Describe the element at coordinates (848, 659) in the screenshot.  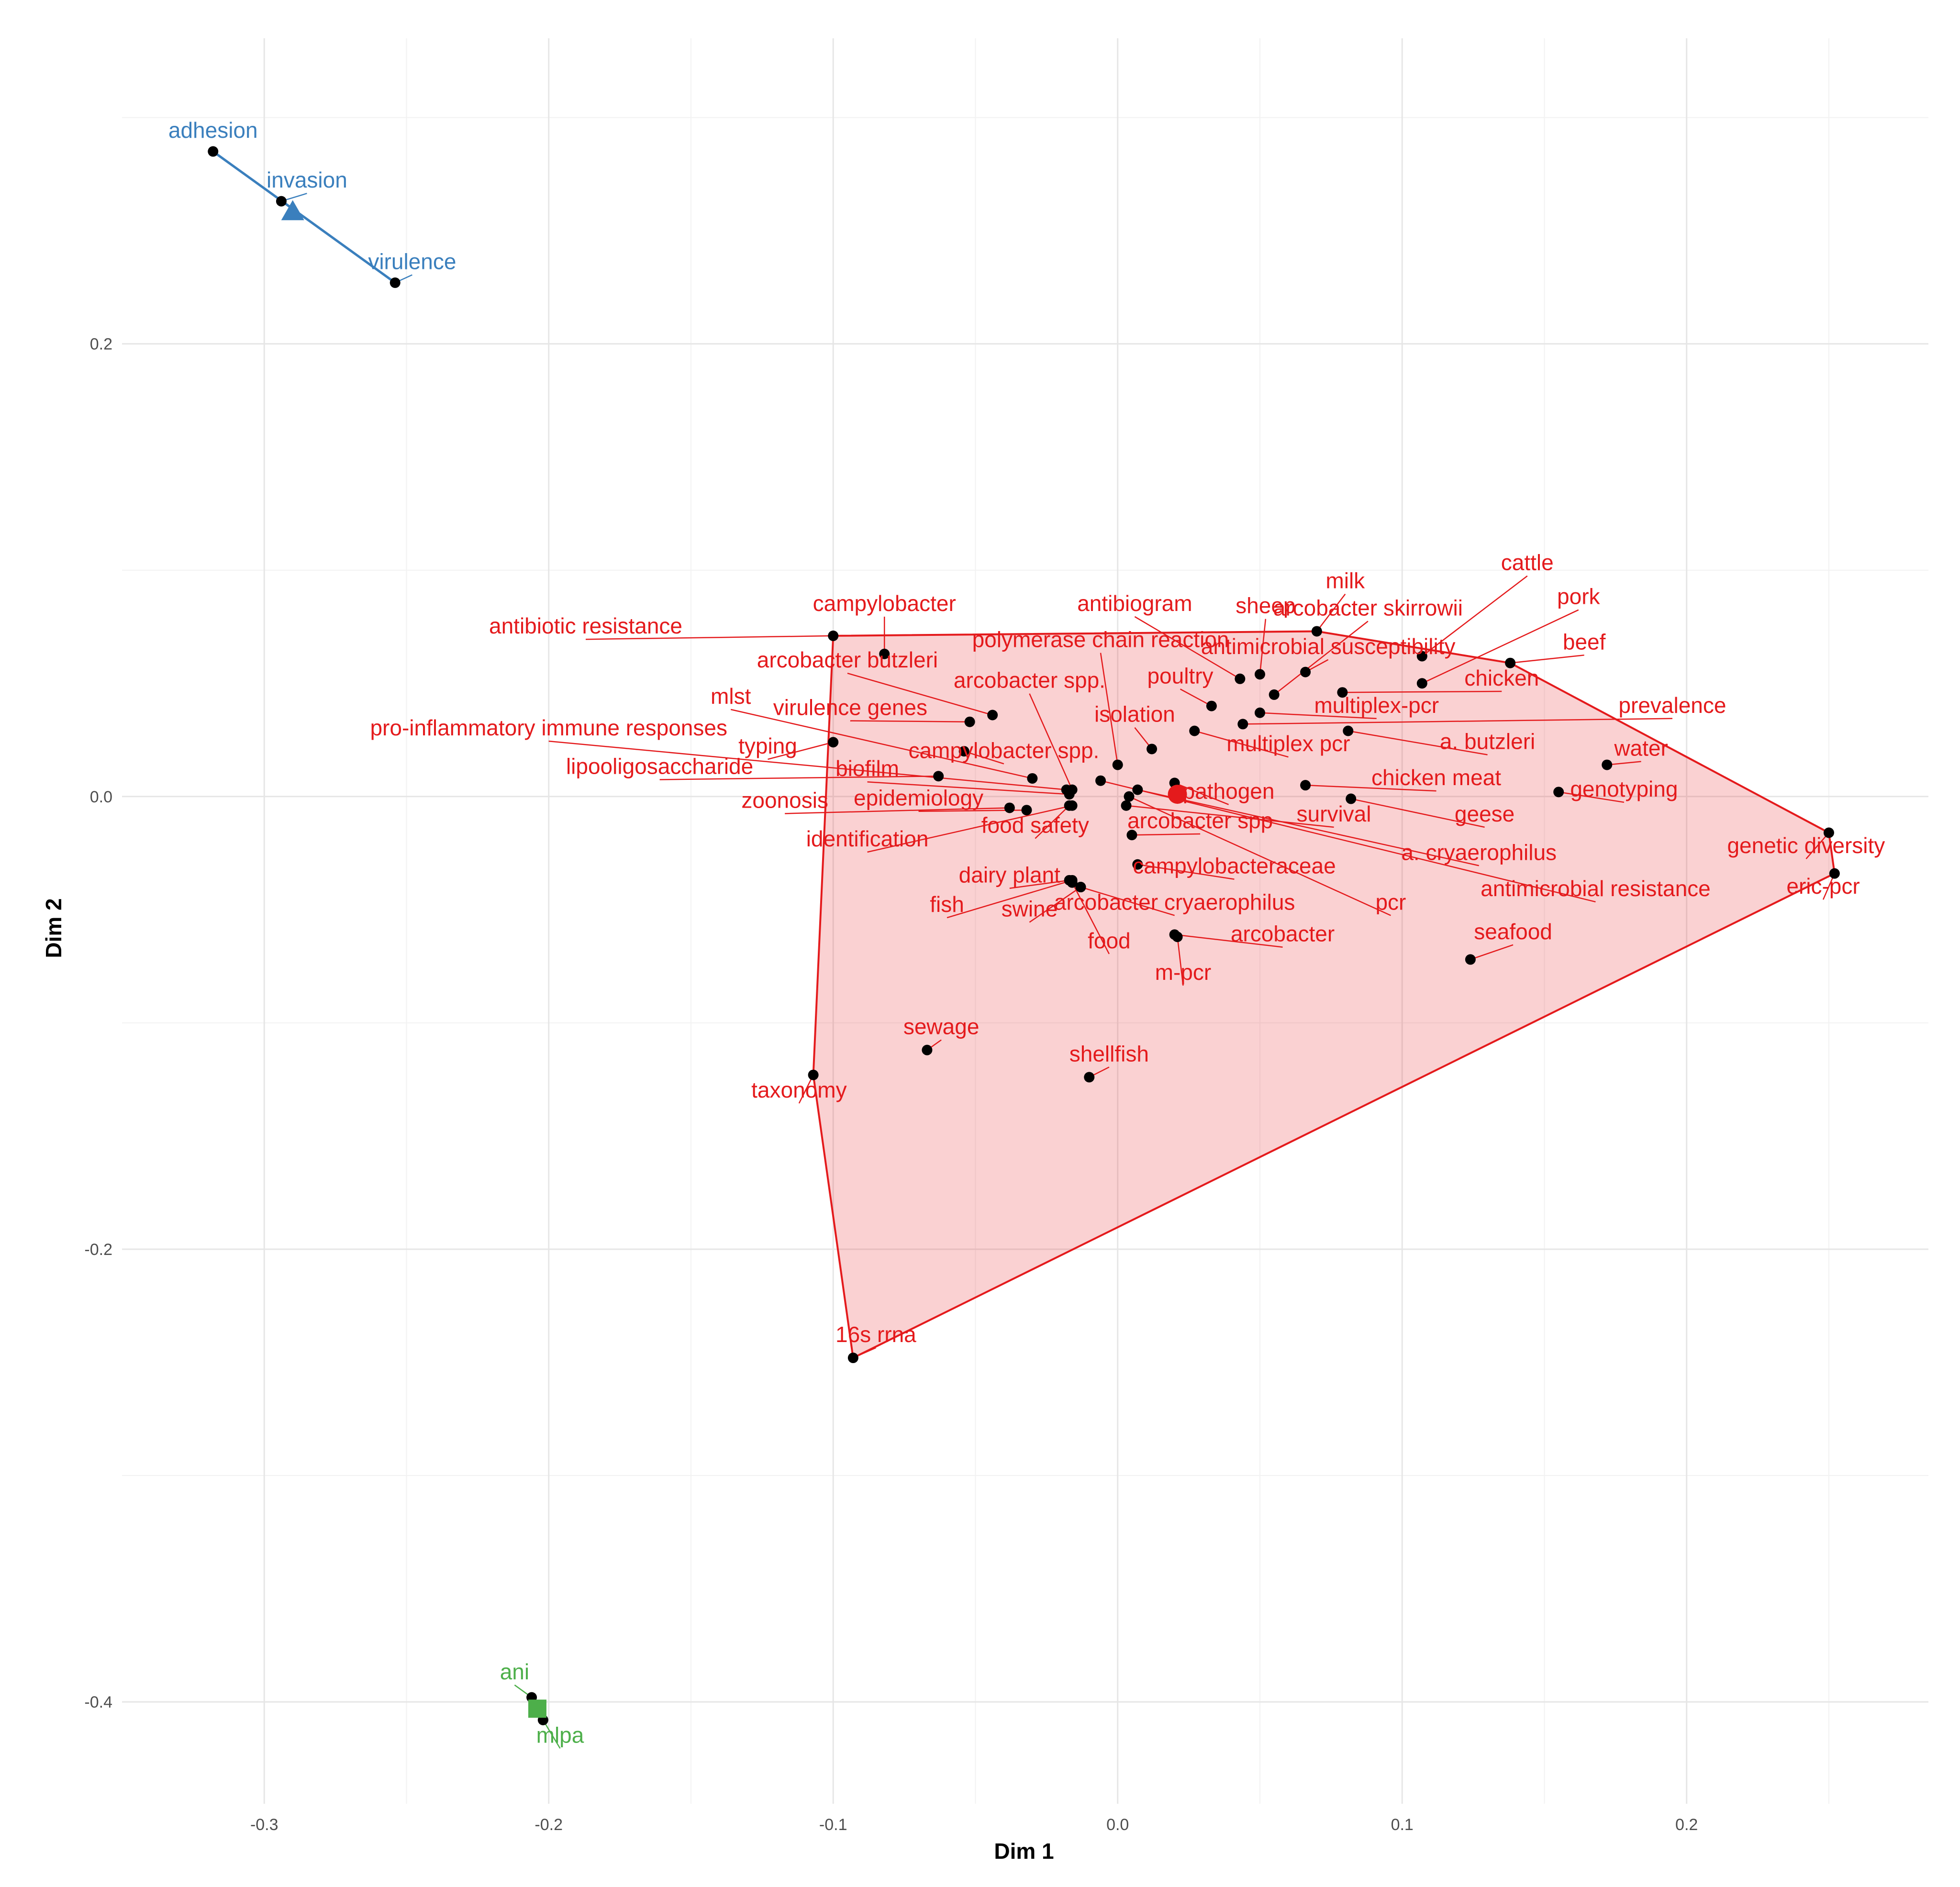
I see `point-label: arcobacter butzleri` at that location.